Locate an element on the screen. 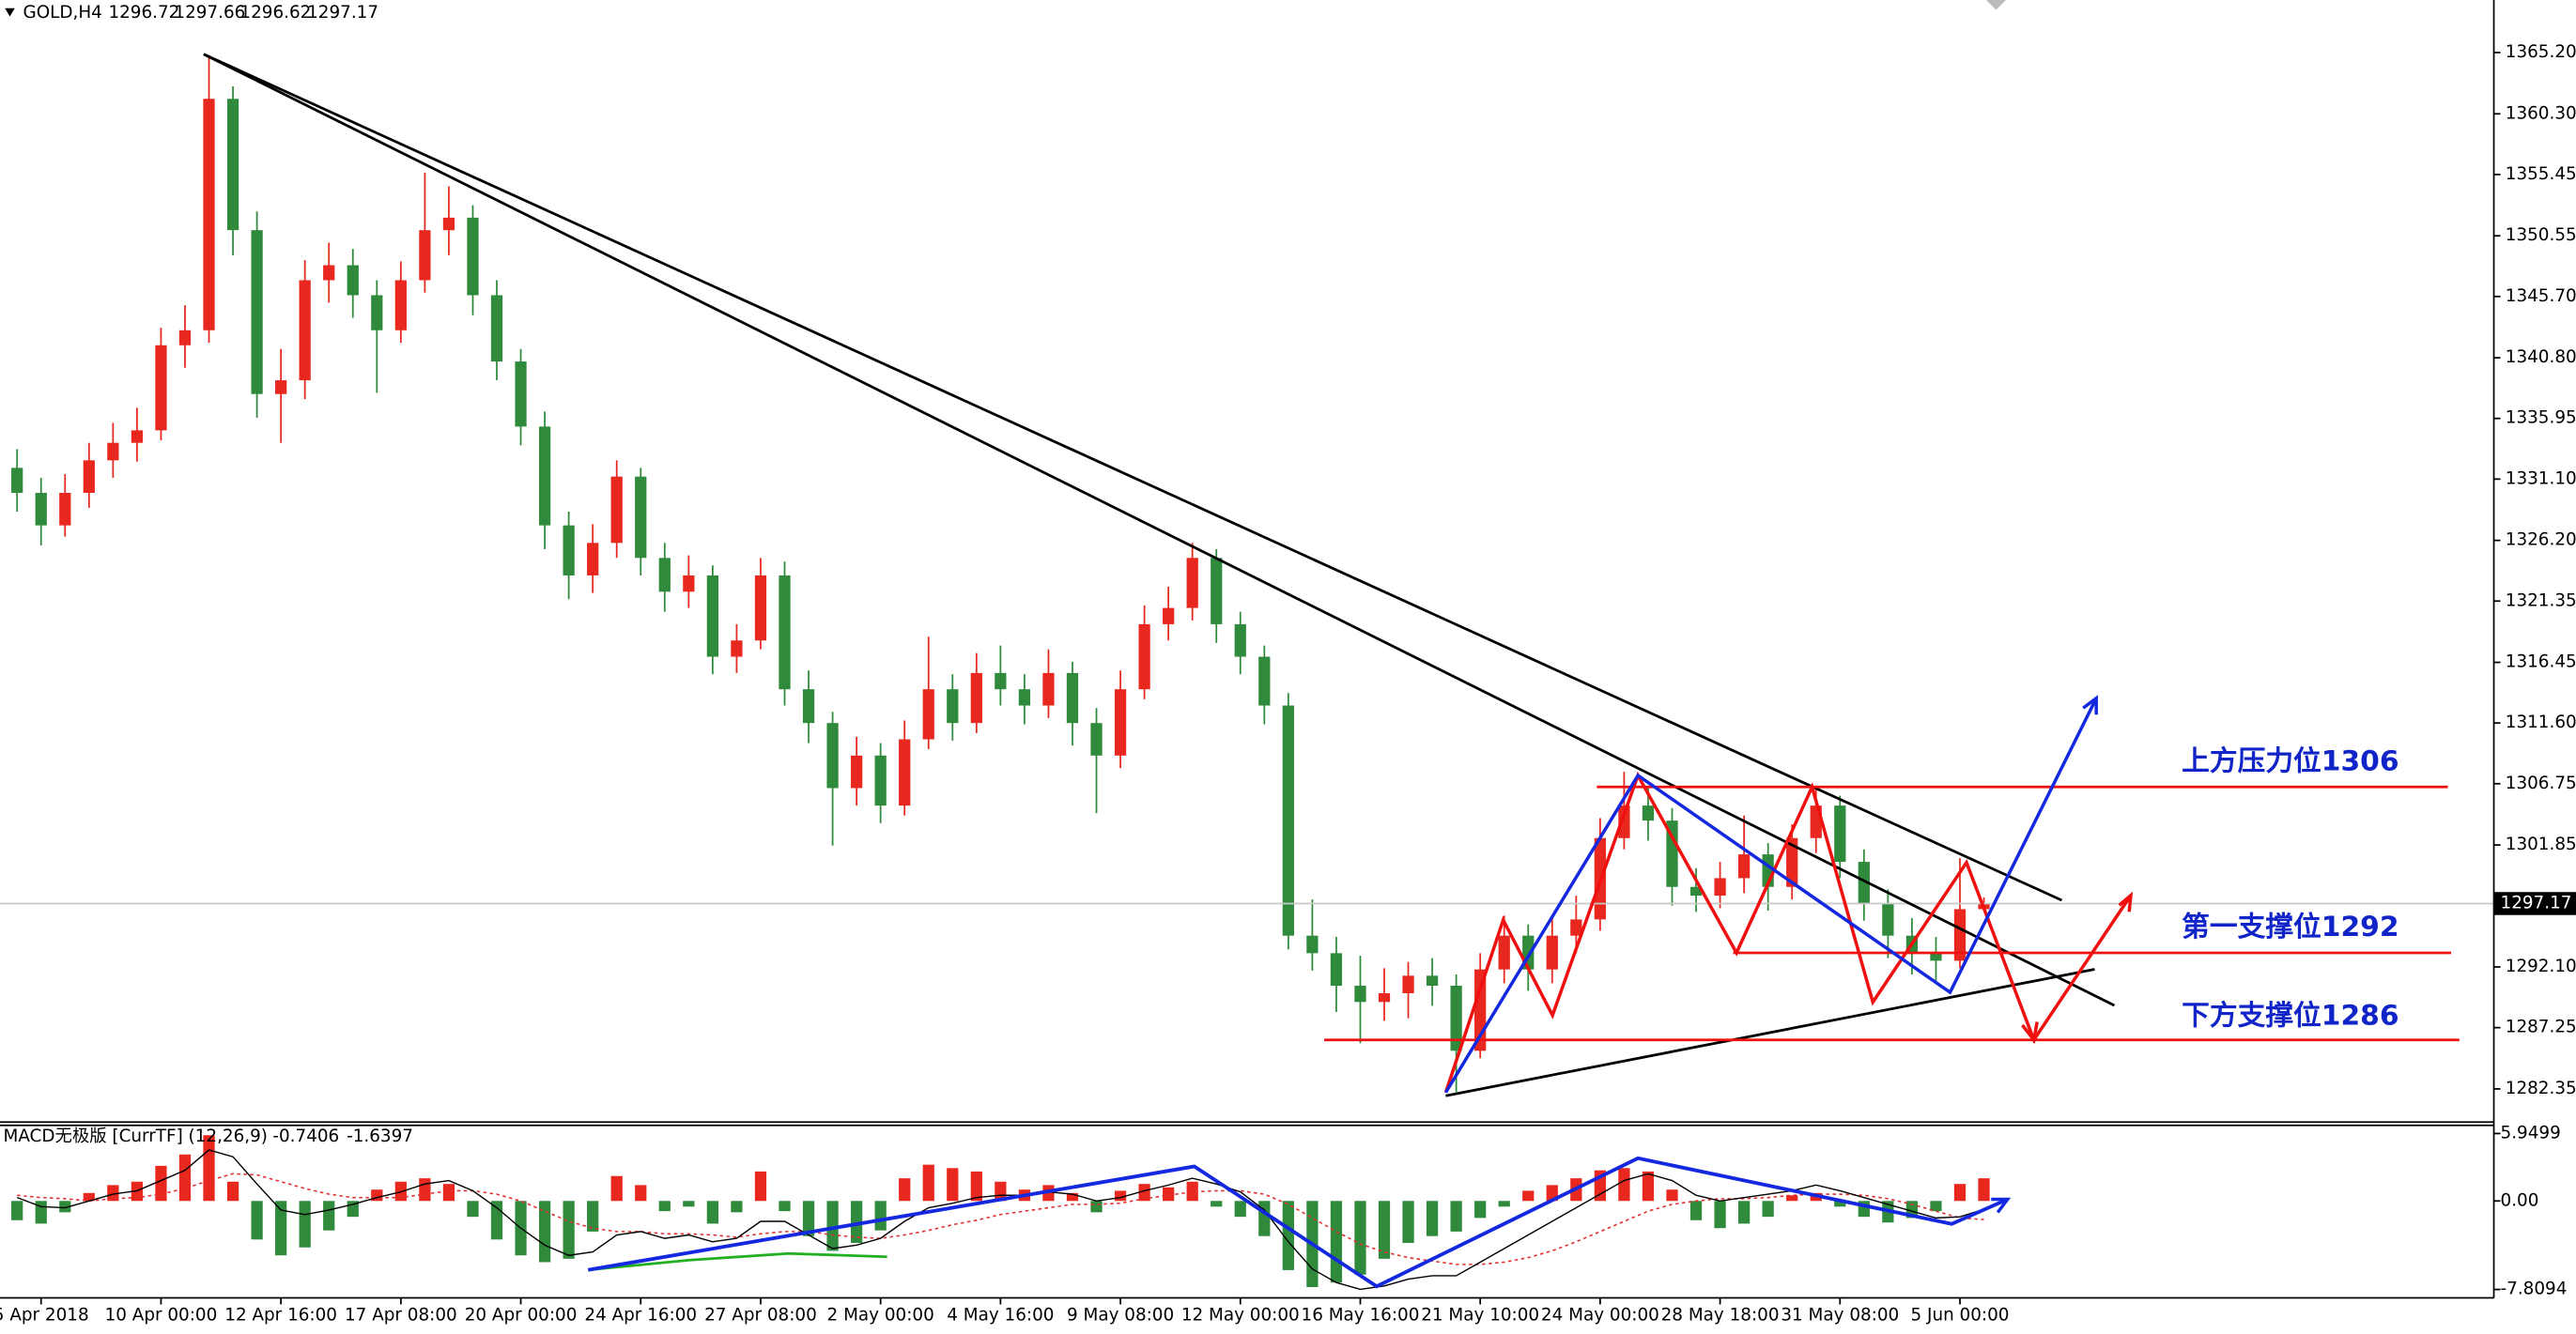 Image resolution: width=2576 pixels, height=1334 pixels. macd-line-drawing is located at coordinates (737, 1262).